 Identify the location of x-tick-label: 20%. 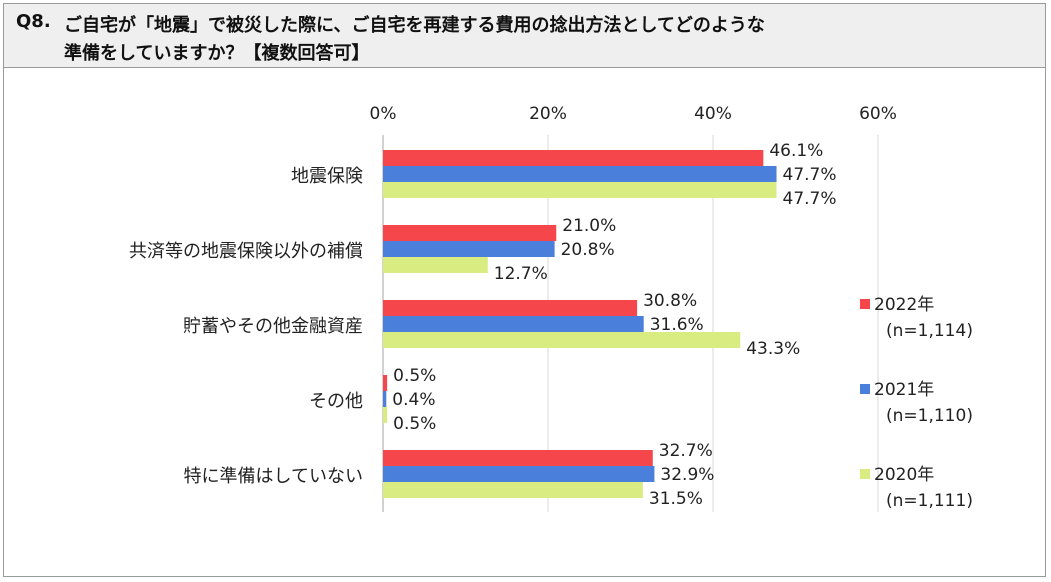
(548, 114).